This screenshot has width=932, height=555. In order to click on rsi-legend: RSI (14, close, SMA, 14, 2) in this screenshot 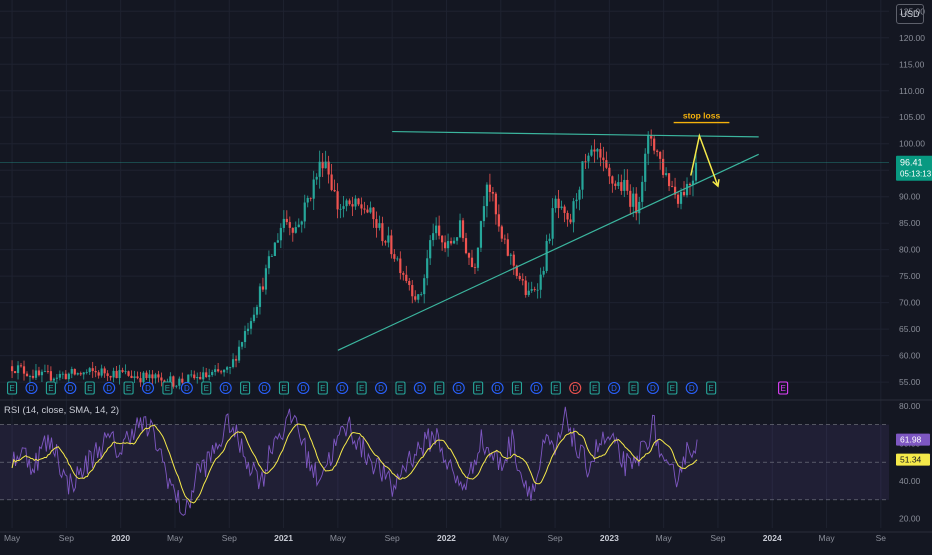, I will do `click(62, 410)`.